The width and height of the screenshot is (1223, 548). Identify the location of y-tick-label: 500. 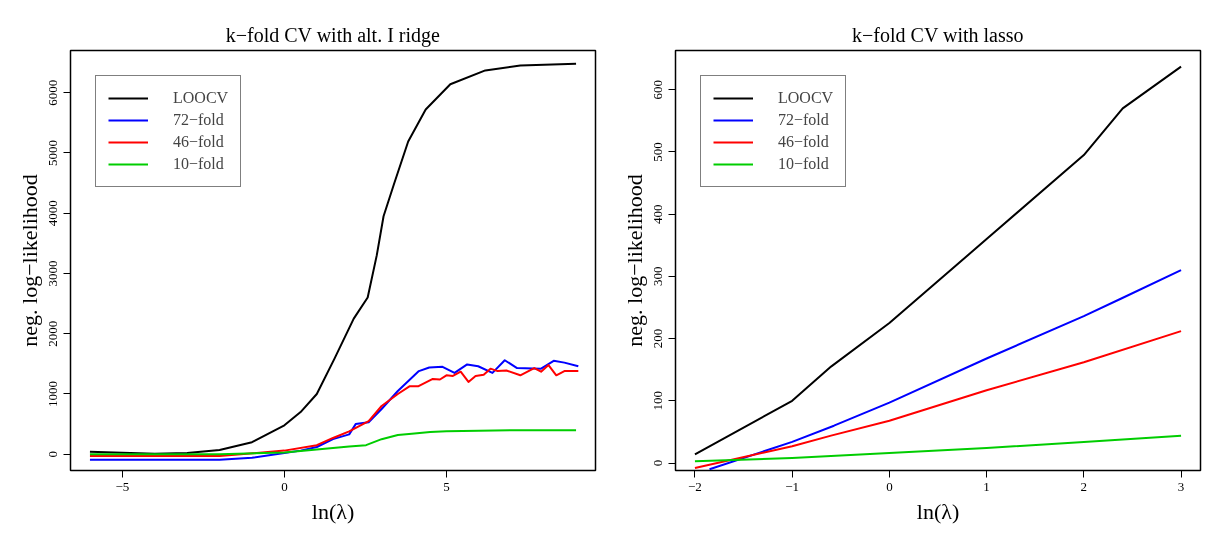
(658, 152).